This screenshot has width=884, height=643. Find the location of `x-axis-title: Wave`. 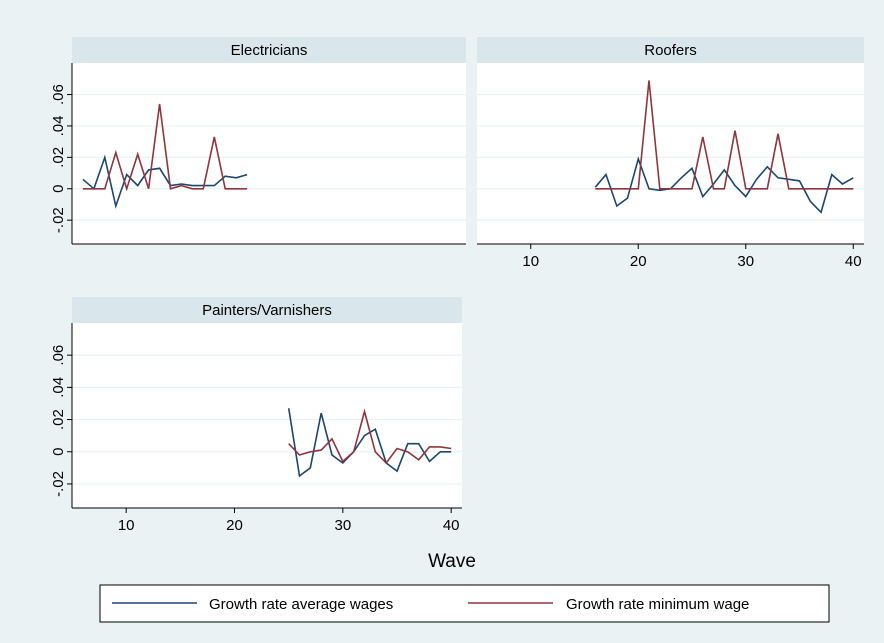

x-axis-title: Wave is located at coordinates (452, 561).